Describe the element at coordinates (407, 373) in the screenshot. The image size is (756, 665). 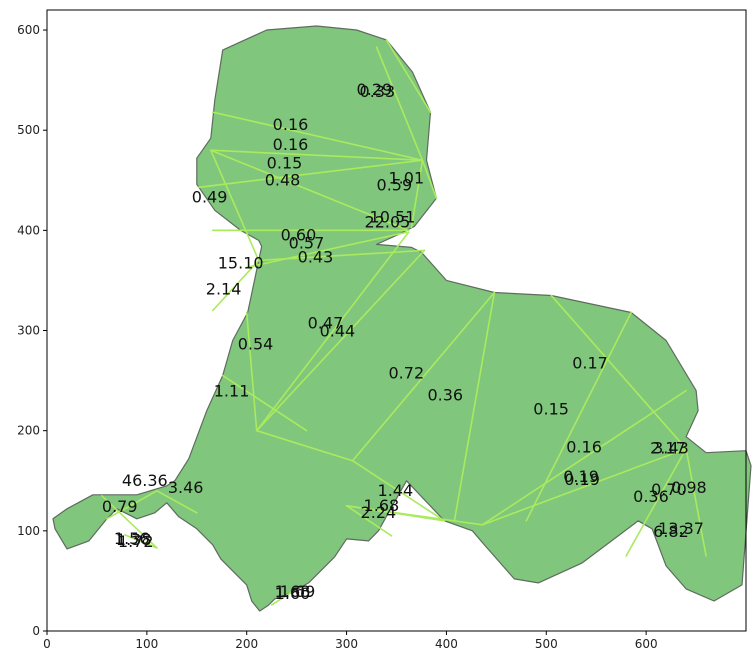
I see `edge-value-label: 0.72` at that location.